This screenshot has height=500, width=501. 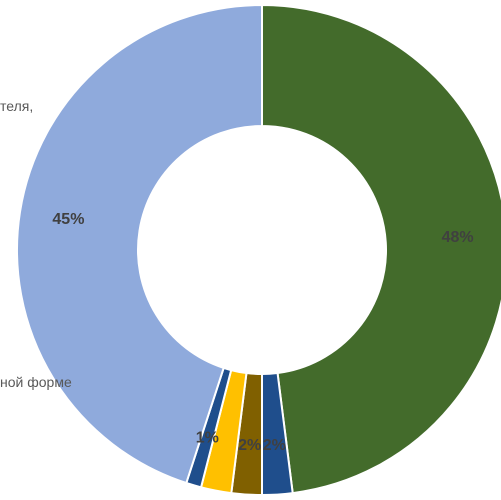 What do you see at coordinates (274, 445) in the screenshot?
I see `slice-label-1: 2%` at bounding box center [274, 445].